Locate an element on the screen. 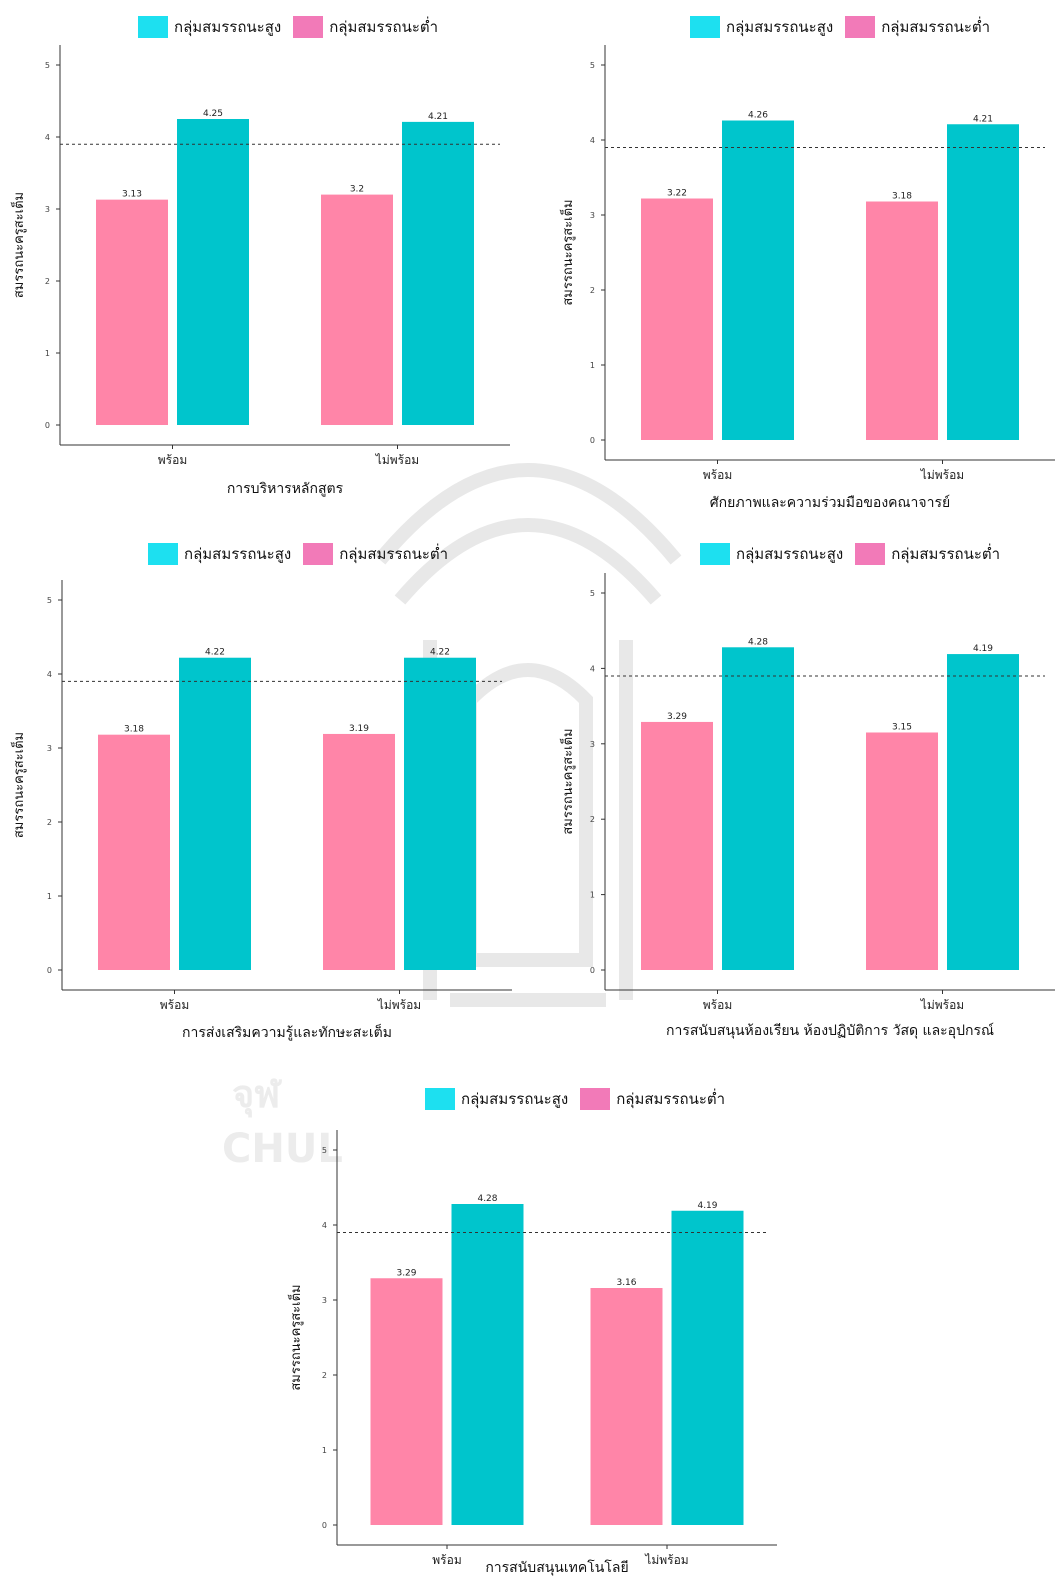 Image resolution: width=1057 pixels, height=1579 pixels. x-axis-title: การบริหารหลักสูตร is located at coordinates (285, 489).